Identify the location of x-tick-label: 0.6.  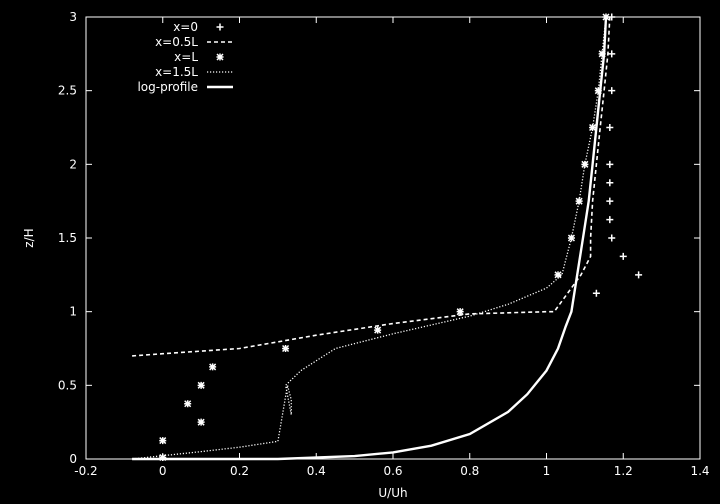
(392, 471).